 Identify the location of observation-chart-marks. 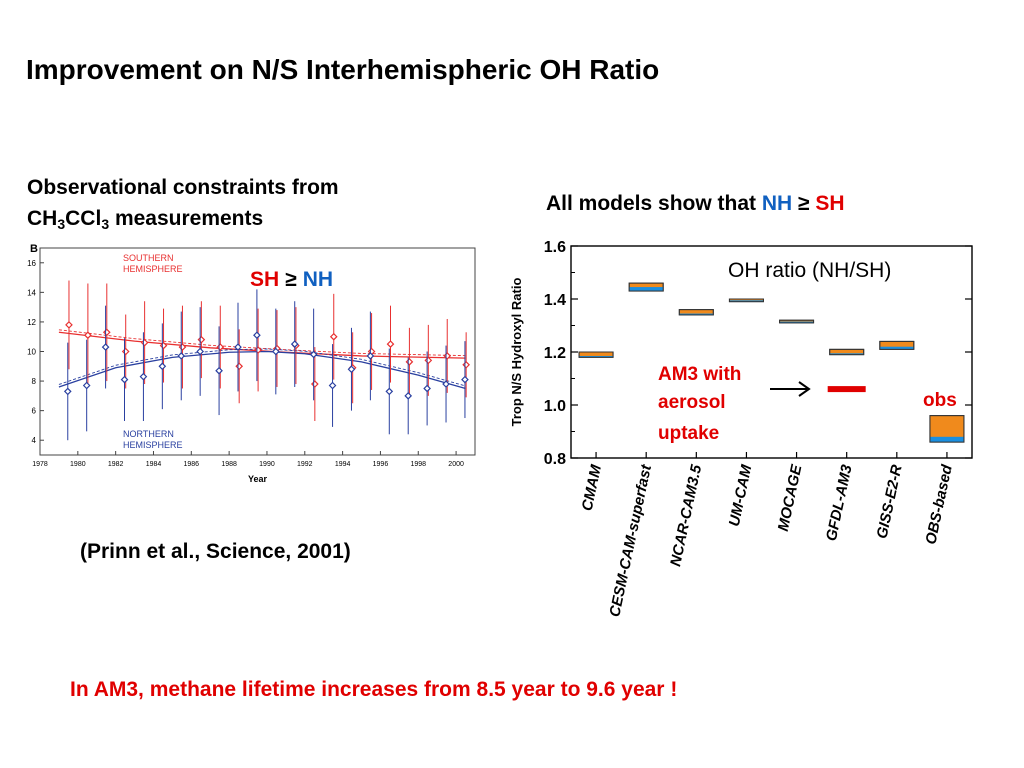
(266, 360).